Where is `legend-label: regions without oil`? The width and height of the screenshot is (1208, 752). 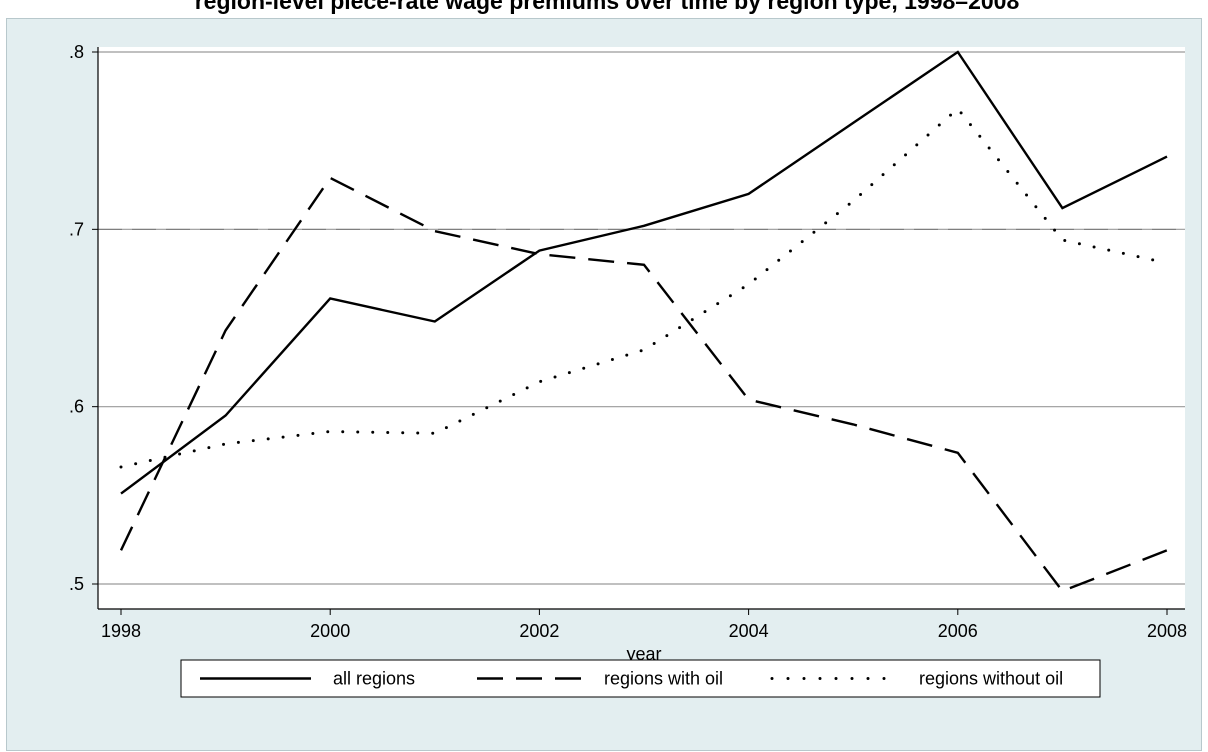
legend-label: regions without oil is located at coordinates (991, 679).